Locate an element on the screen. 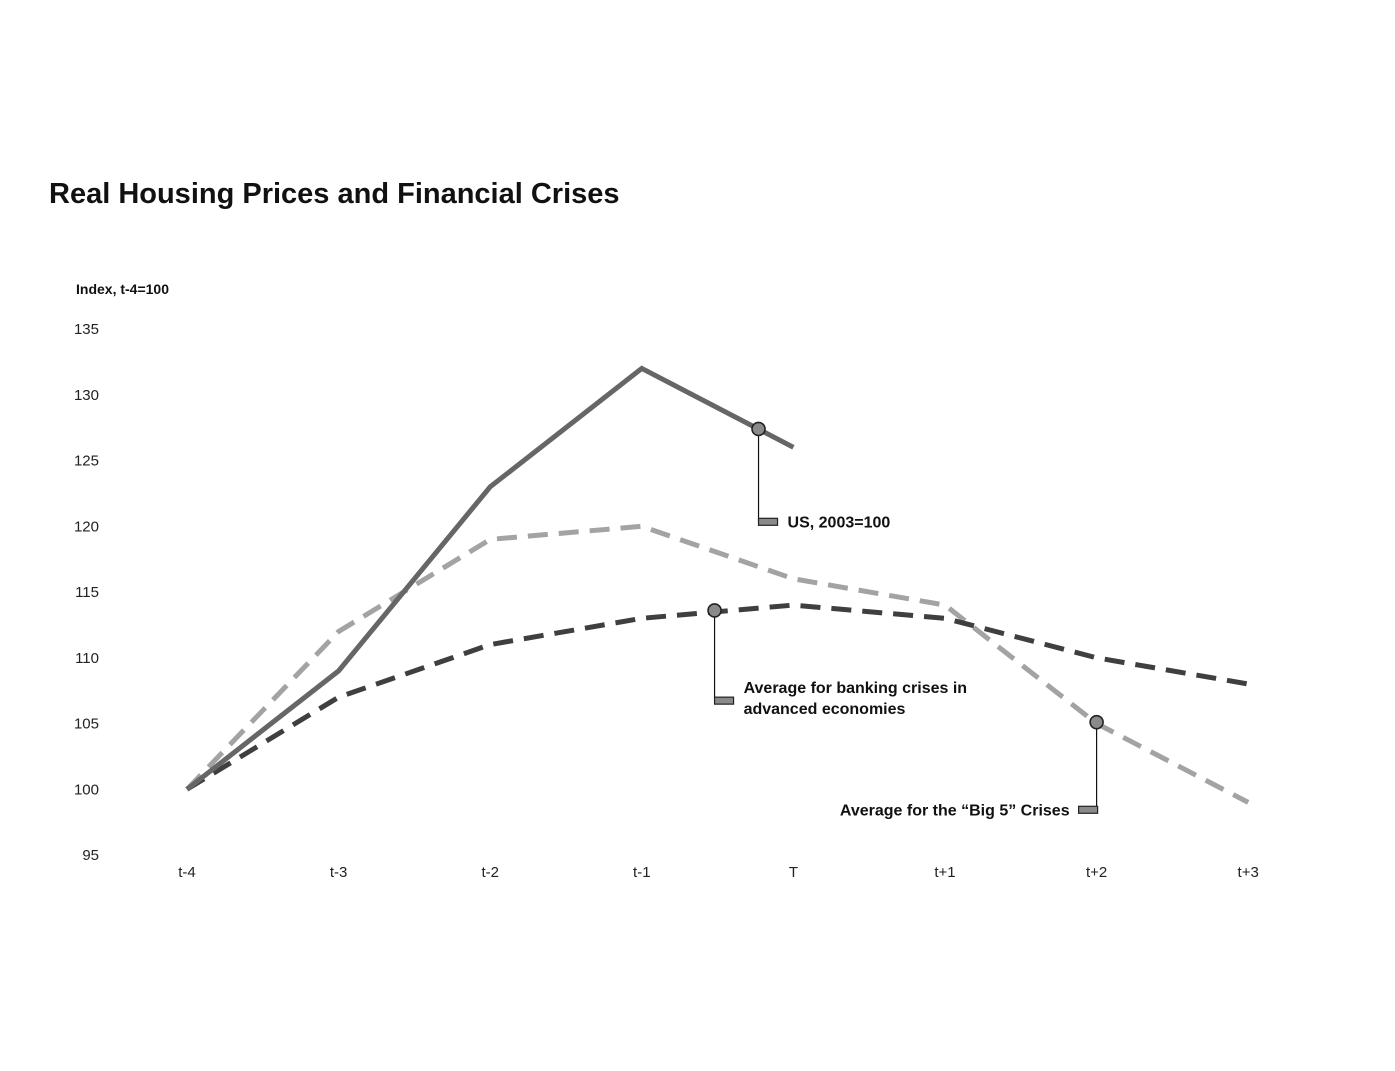 The image size is (1395, 1071). y-tick-label-120: 120 is located at coordinates (86, 526).